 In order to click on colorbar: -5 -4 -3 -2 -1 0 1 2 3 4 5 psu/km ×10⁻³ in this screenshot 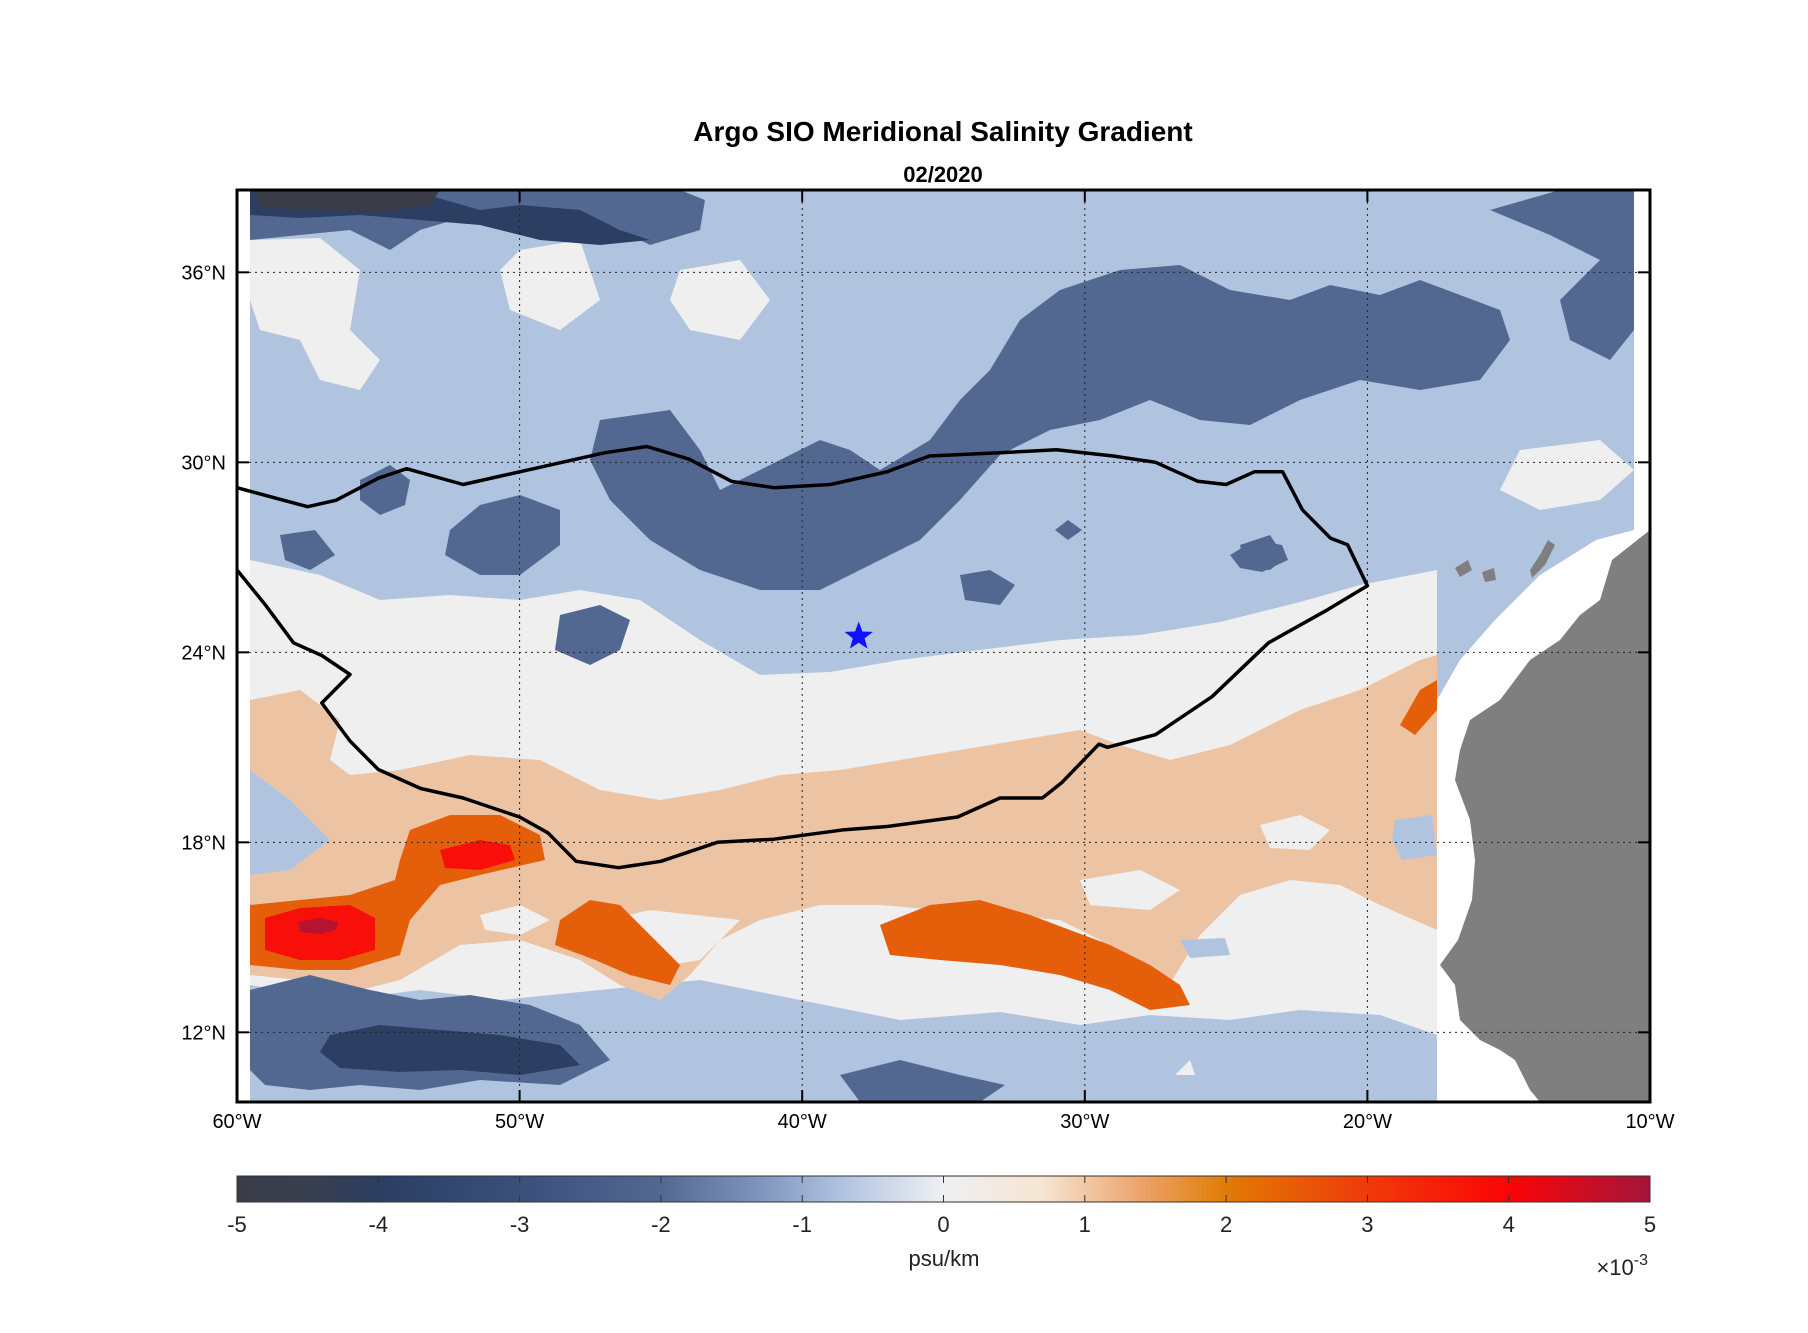, I will do `click(941, 1227)`.